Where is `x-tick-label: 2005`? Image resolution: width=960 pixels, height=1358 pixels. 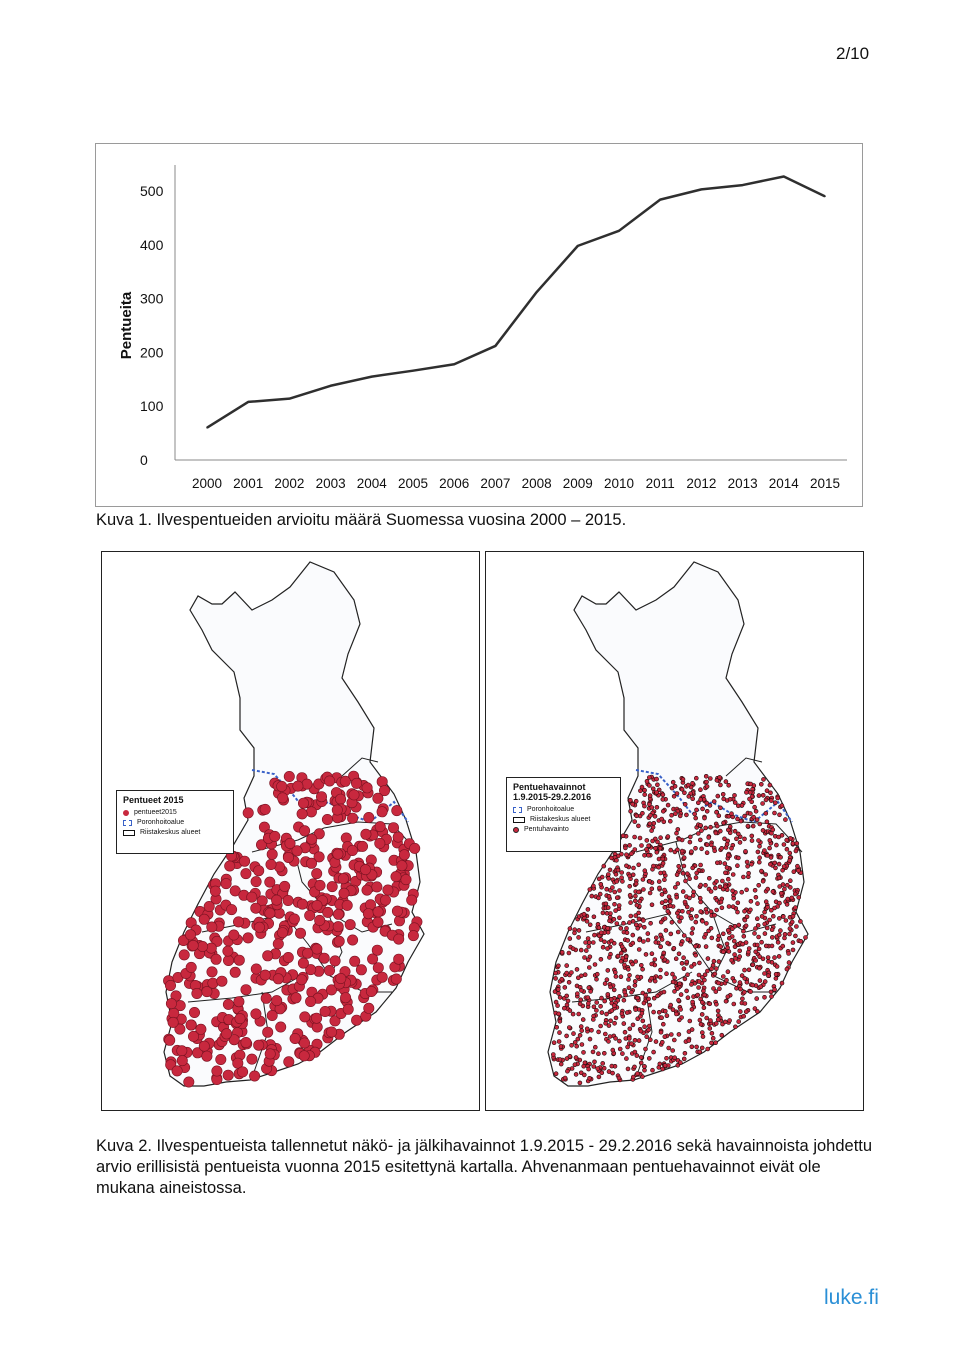 x-tick-label: 2005 is located at coordinates (413, 483).